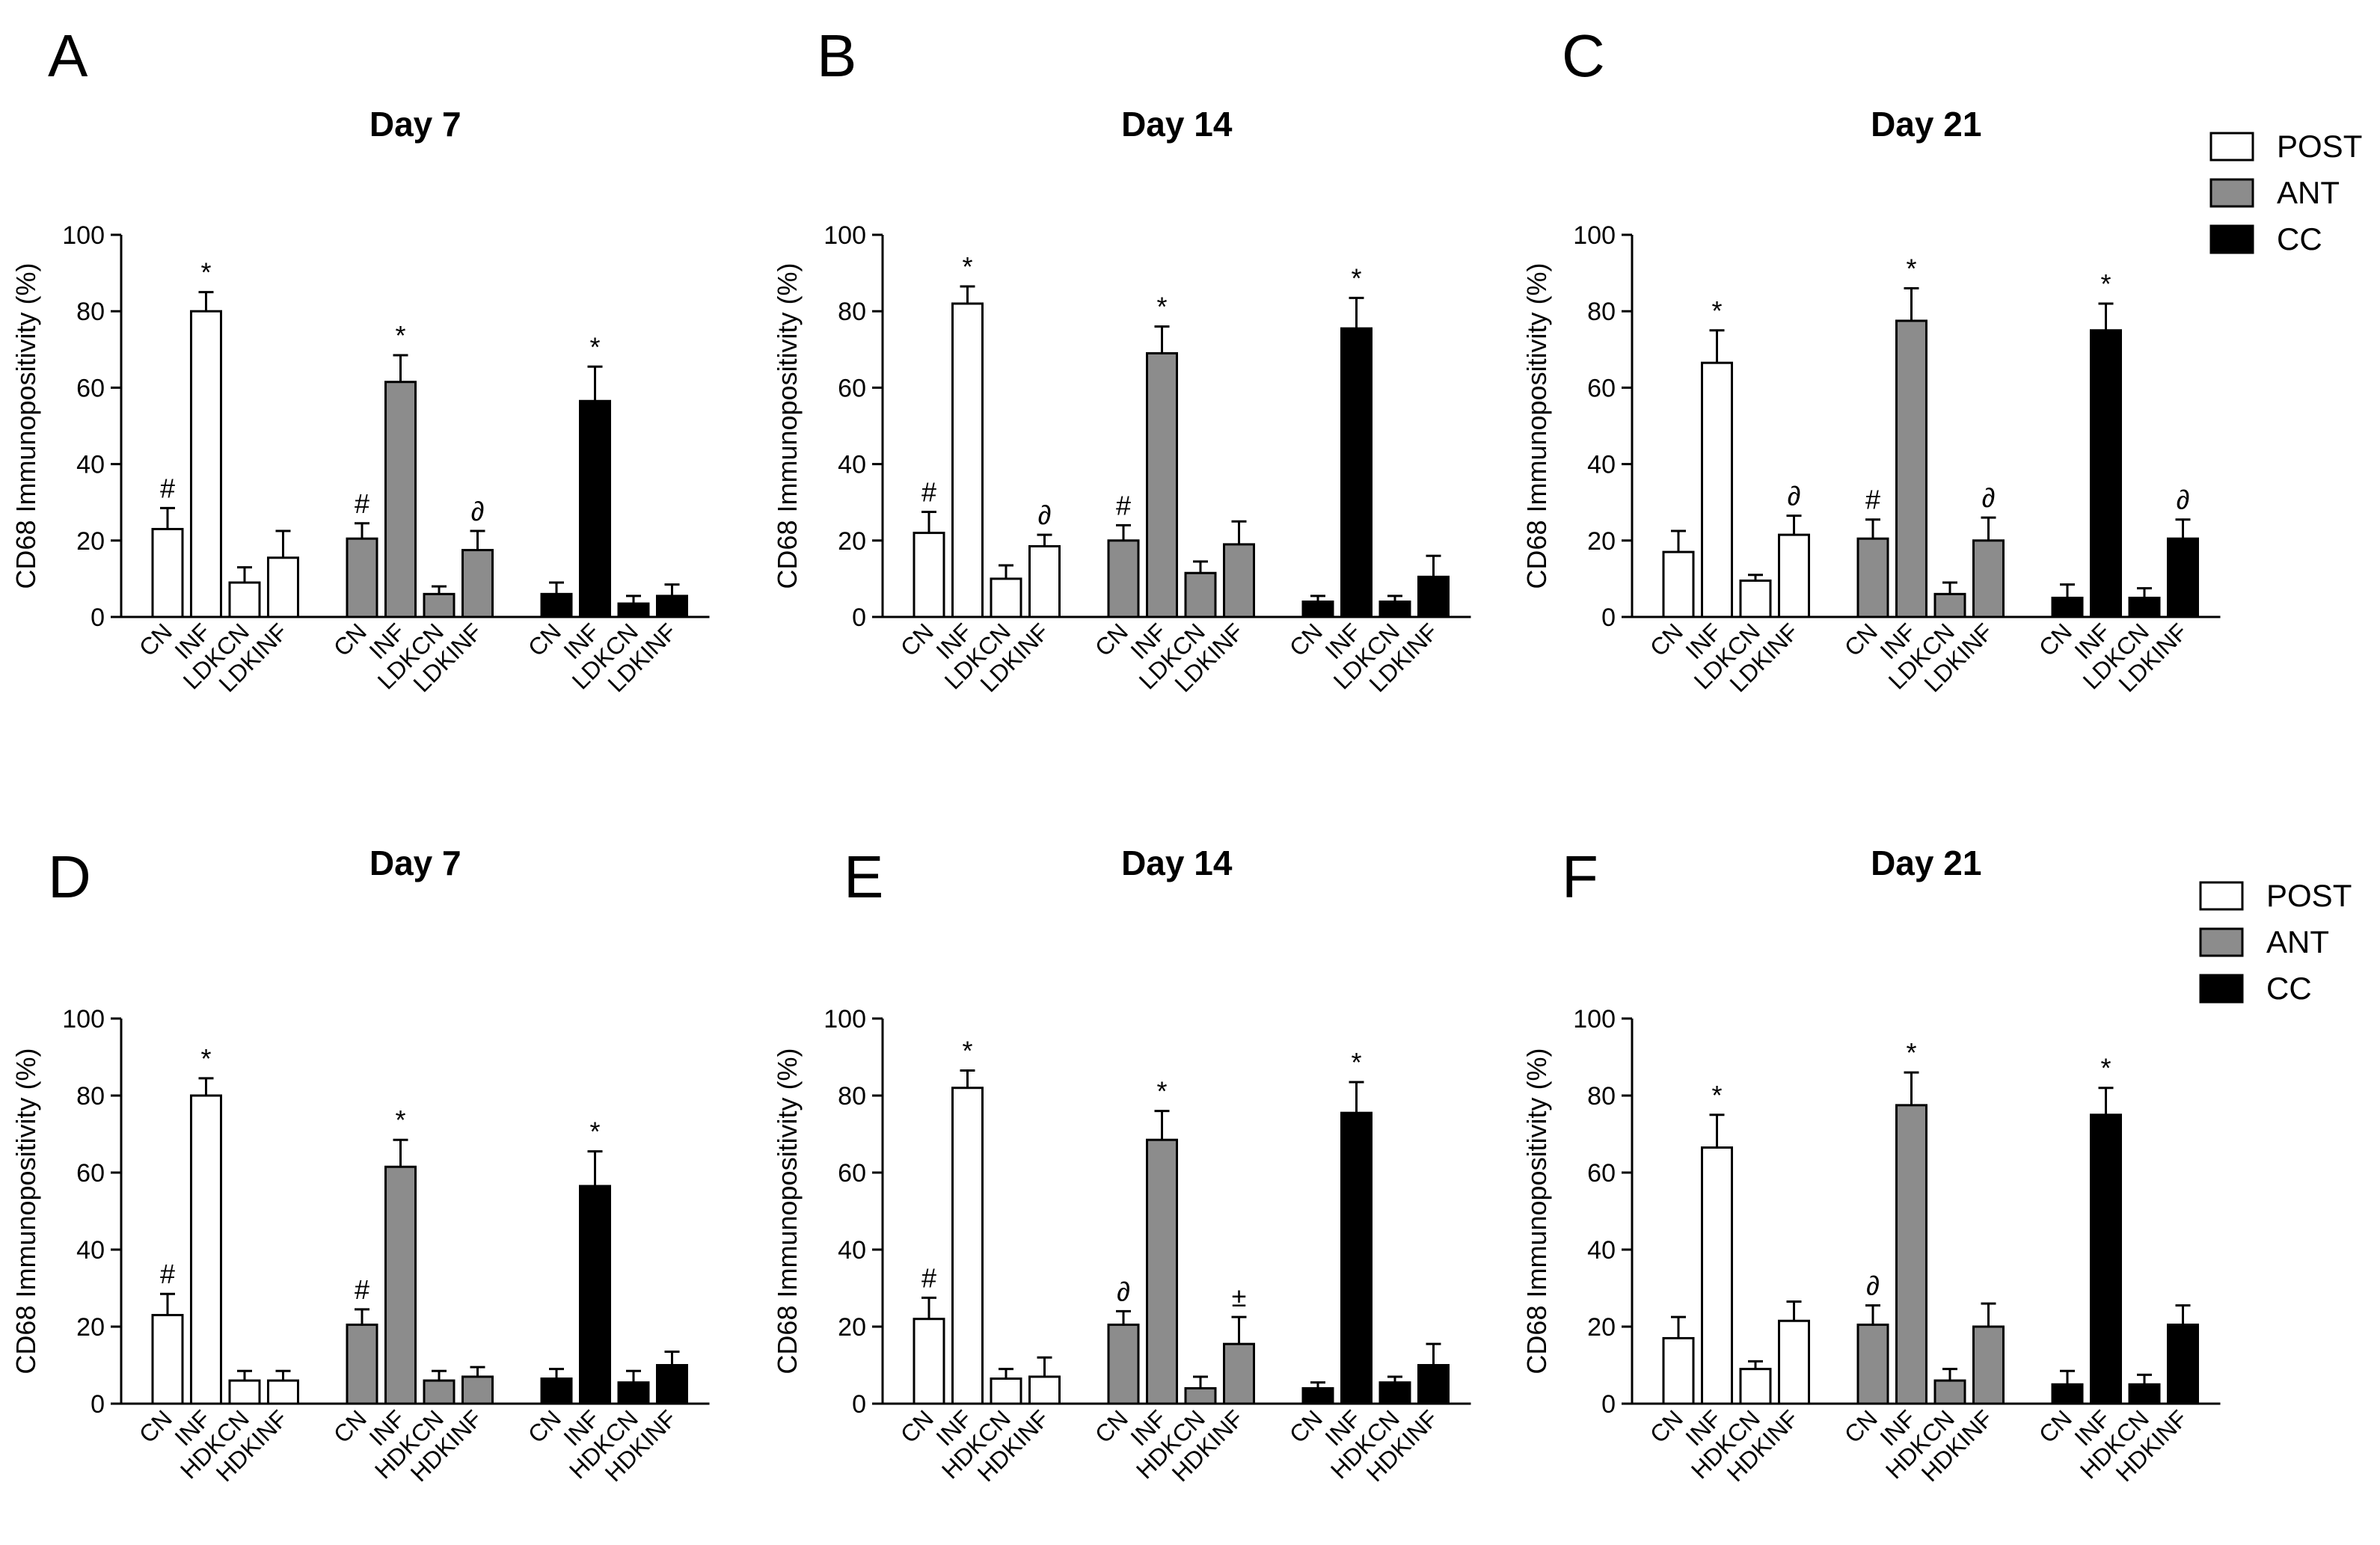 The width and height of the screenshot is (2380, 1545). I want to click on panel-letter: E, so click(863, 877).